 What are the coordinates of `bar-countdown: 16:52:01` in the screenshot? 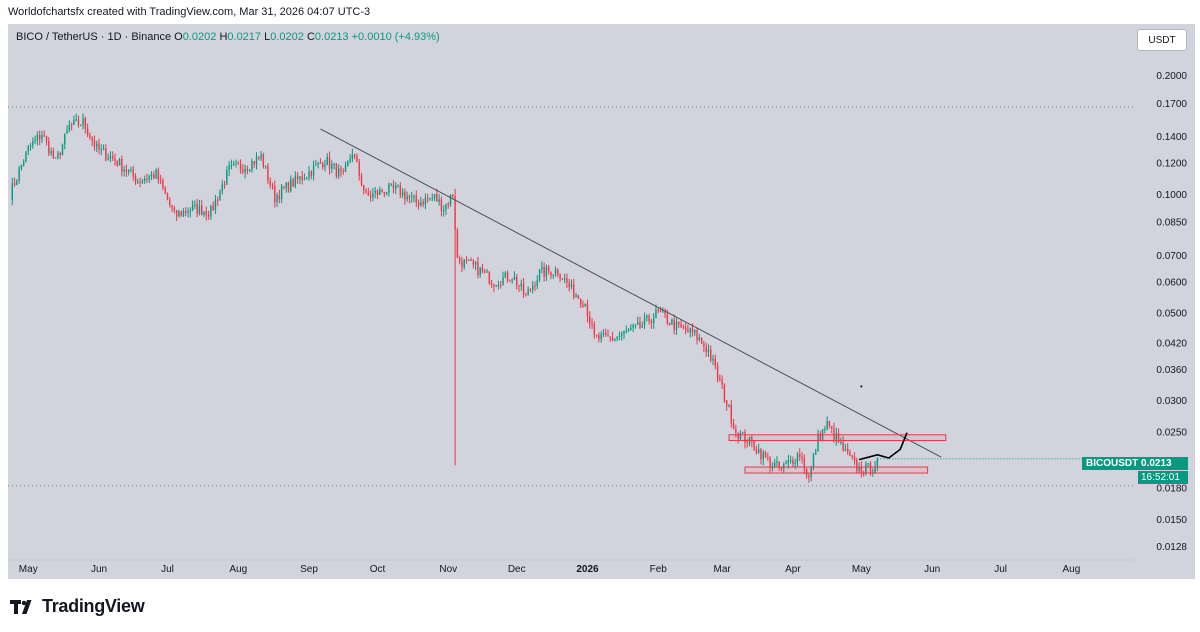 It's located at (1163, 477).